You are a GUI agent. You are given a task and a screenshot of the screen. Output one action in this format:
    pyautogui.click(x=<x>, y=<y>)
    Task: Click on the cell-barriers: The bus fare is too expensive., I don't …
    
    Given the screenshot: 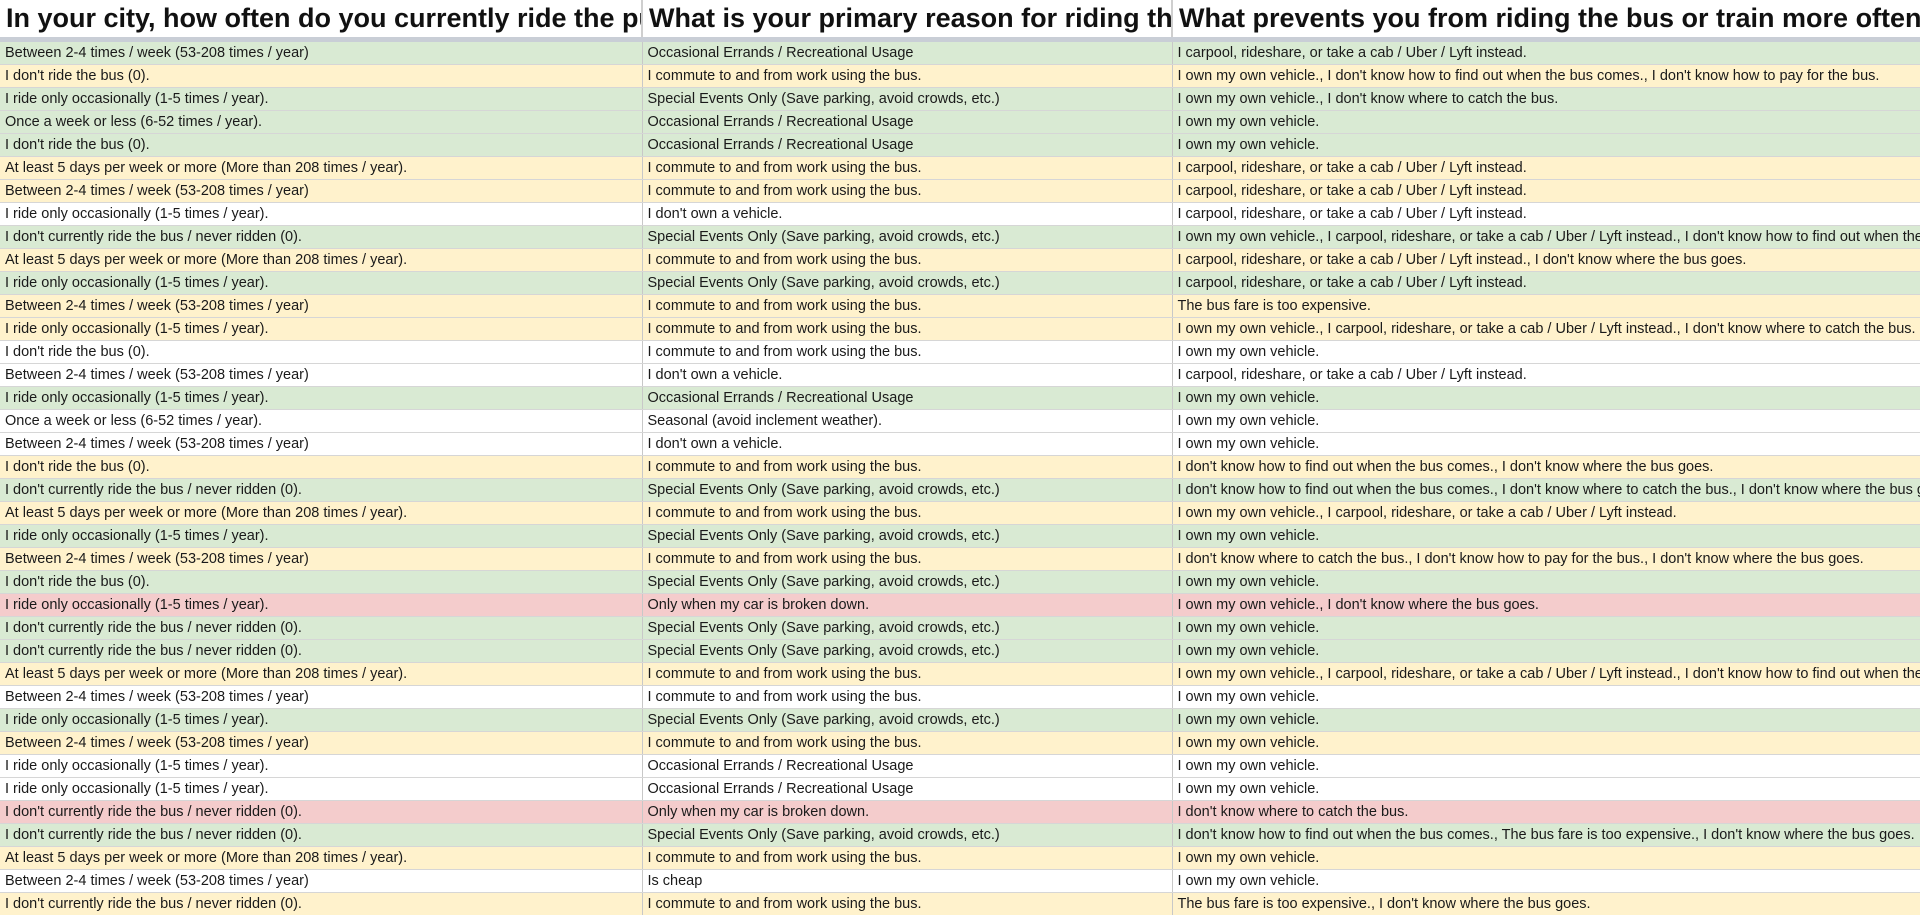 What is the action you would take?
    pyautogui.click(x=1546, y=903)
    